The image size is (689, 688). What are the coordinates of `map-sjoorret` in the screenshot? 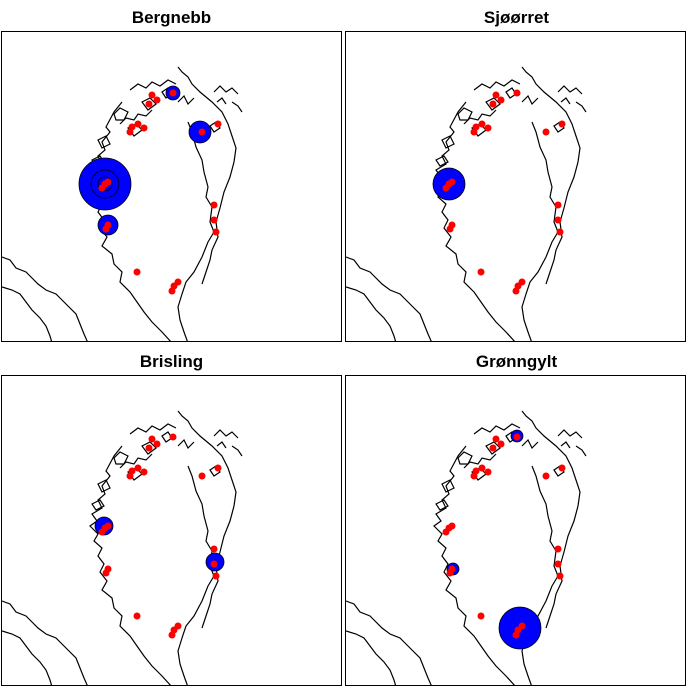 It's located at (466, 203).